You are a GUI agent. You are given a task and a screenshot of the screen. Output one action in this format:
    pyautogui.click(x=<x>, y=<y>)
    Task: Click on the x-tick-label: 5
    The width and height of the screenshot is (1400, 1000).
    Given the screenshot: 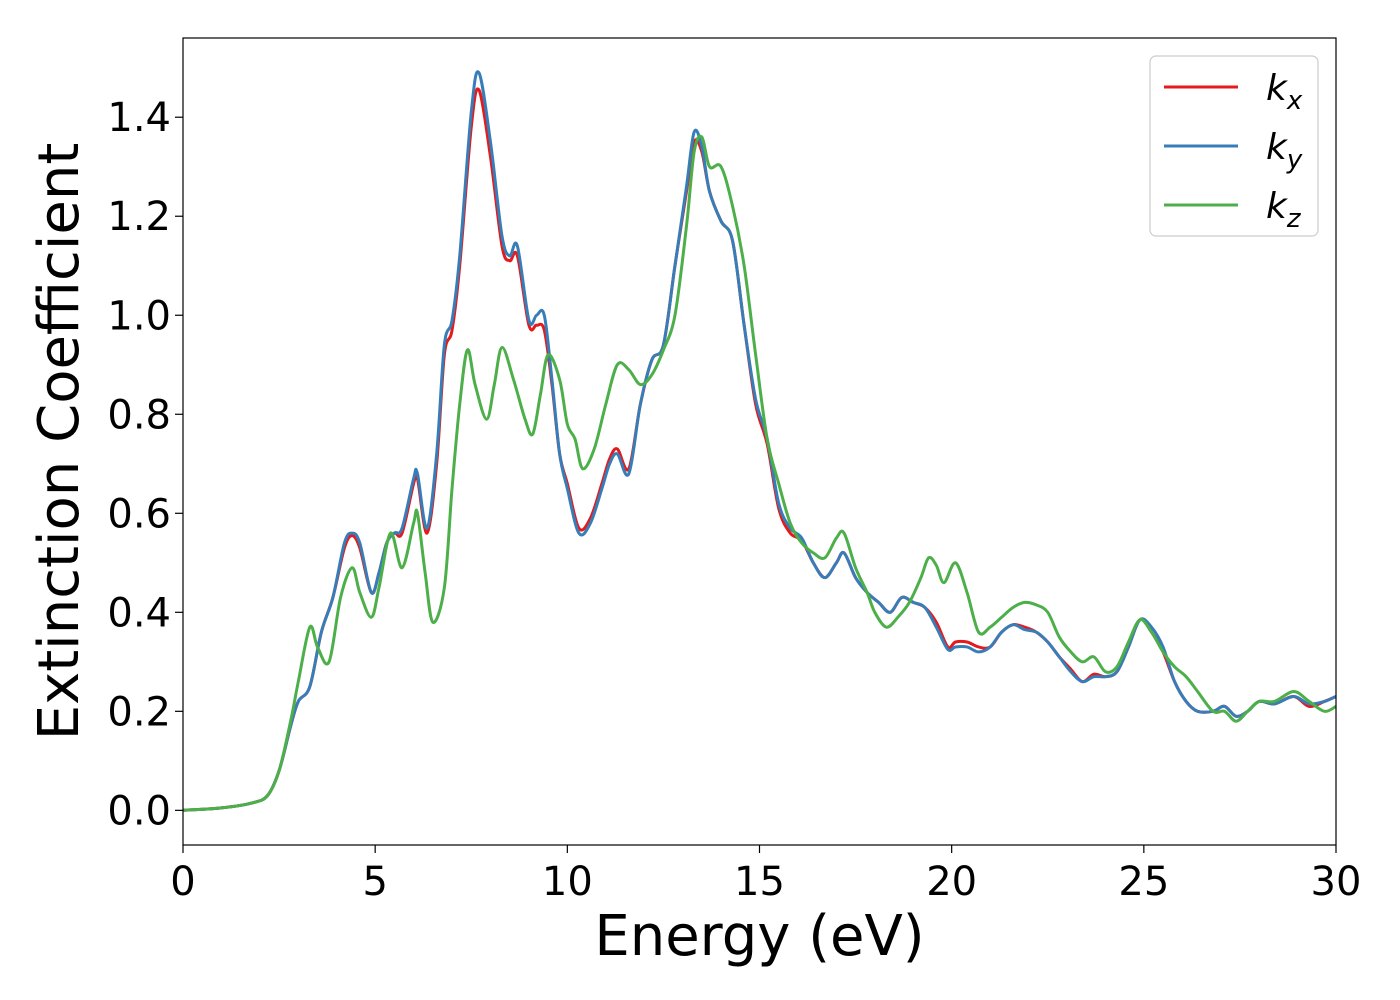 What is the action you would take?
    pyautogui.click(x=374, y=882)
    